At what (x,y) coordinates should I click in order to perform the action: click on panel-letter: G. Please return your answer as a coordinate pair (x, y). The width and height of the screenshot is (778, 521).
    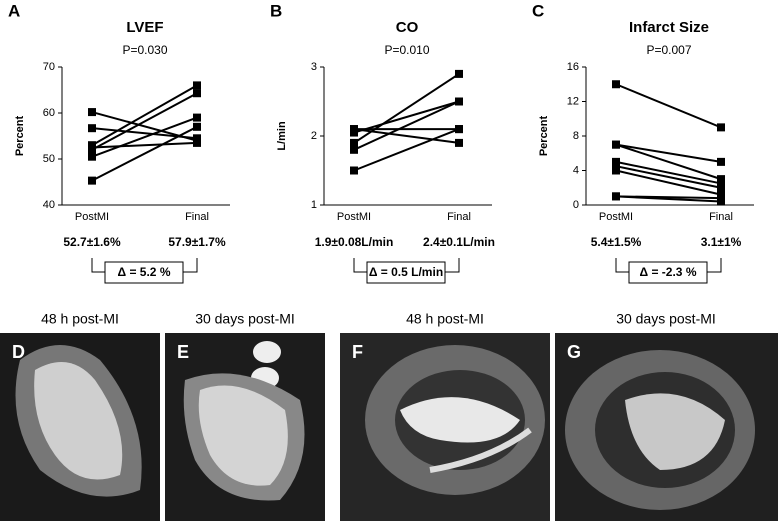
    Looking at the image, I should click on (574, 352).